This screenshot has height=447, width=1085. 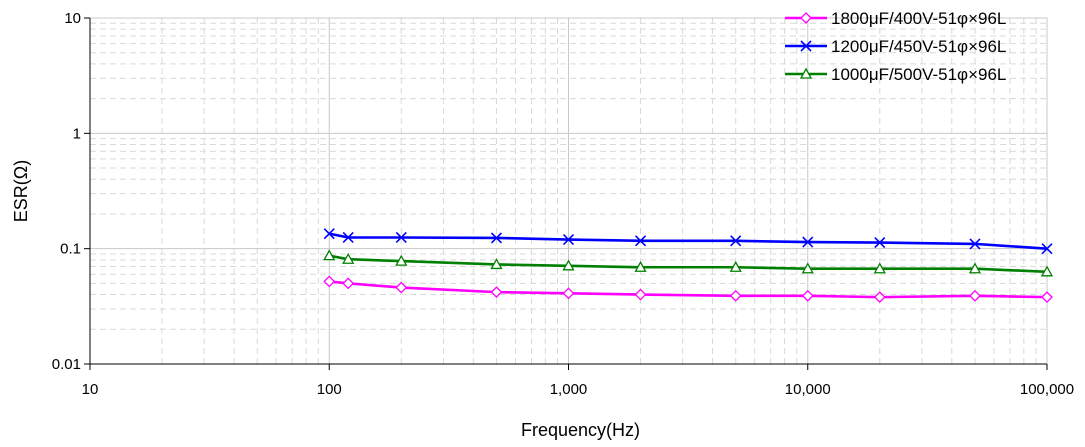 What do you see at coordinates (77, 133) in the screenshot?
I see `y-tick-label: 1` at bounding box center [77, 133].